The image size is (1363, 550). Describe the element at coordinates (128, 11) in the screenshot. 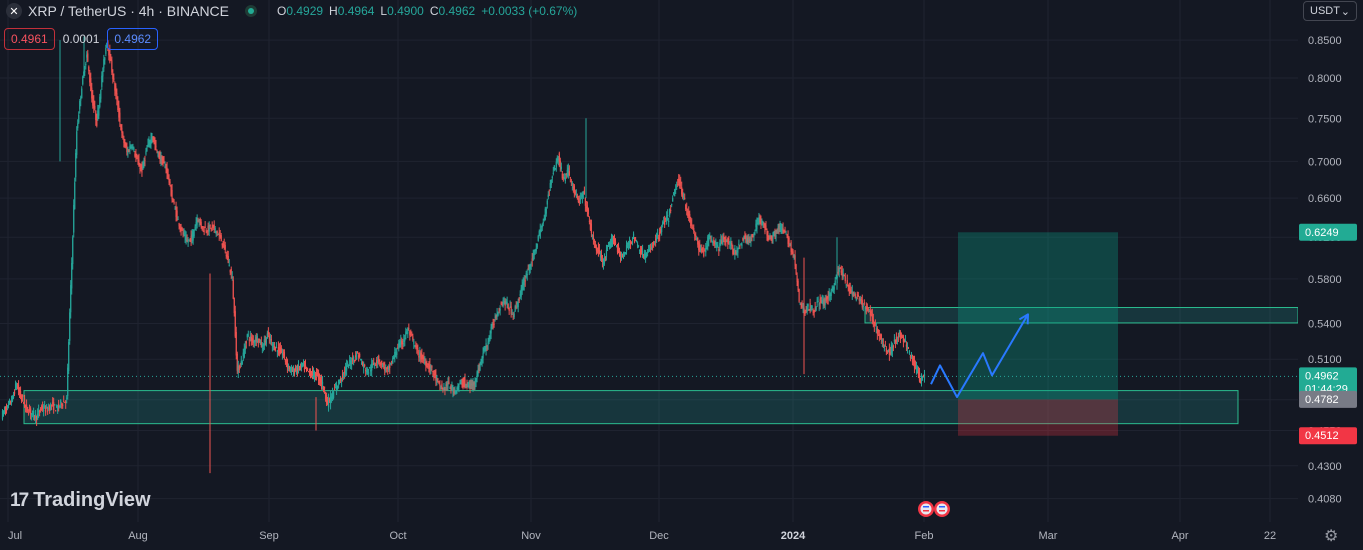

I see `symbol-title: XRP / TetherUS · 4h · BINANCE` at that location.